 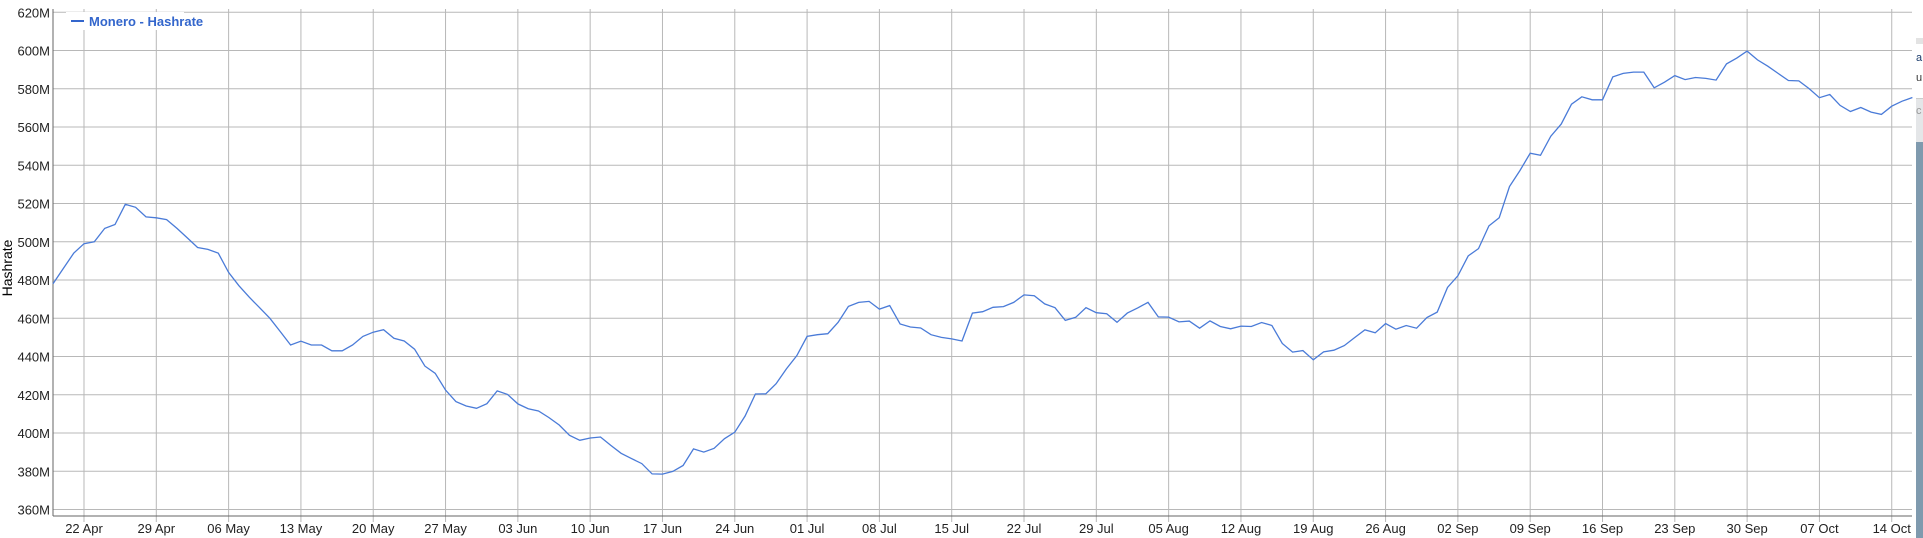 What do you see at coordinates (33, 127) in the screenshot?
I see `y-tick-label: 560M` at bounding box center [33, 127].